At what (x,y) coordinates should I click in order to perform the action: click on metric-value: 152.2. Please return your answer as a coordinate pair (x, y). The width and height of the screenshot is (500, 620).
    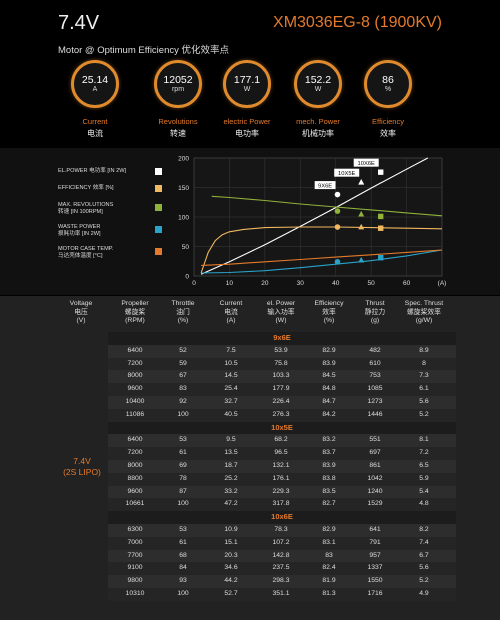
    Looking at the image, I should click on (318, 79).